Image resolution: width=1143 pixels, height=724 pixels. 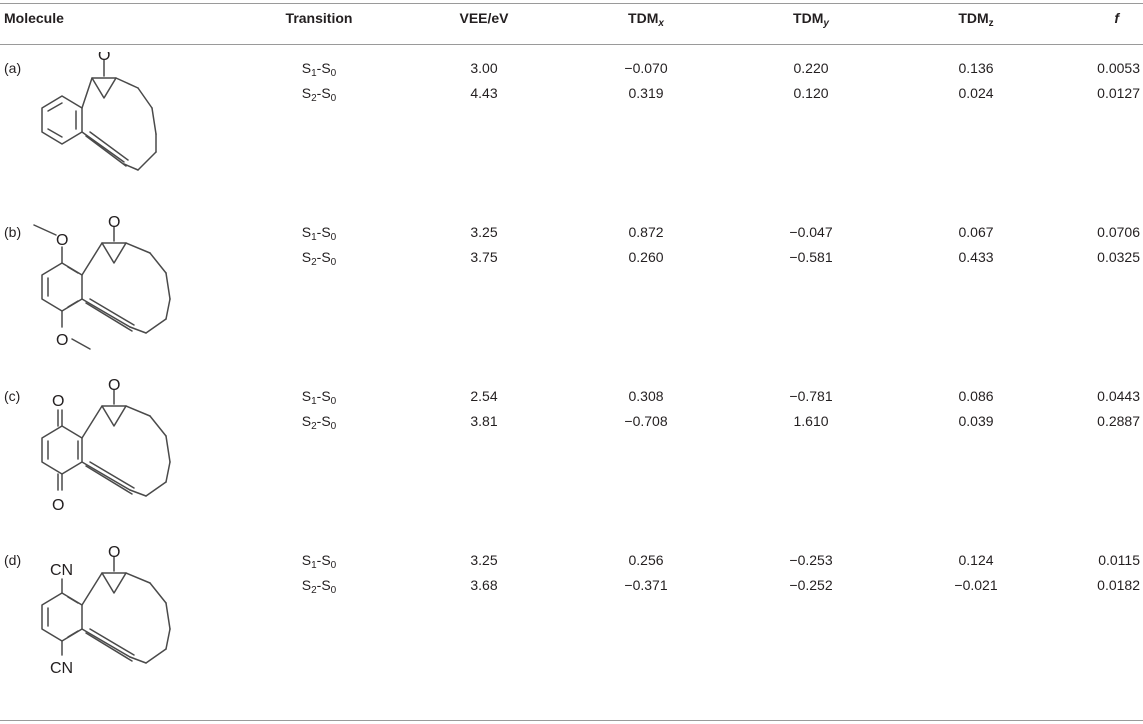 I want to click on header-tdmz: TDMz, so click(x=975, y=19).